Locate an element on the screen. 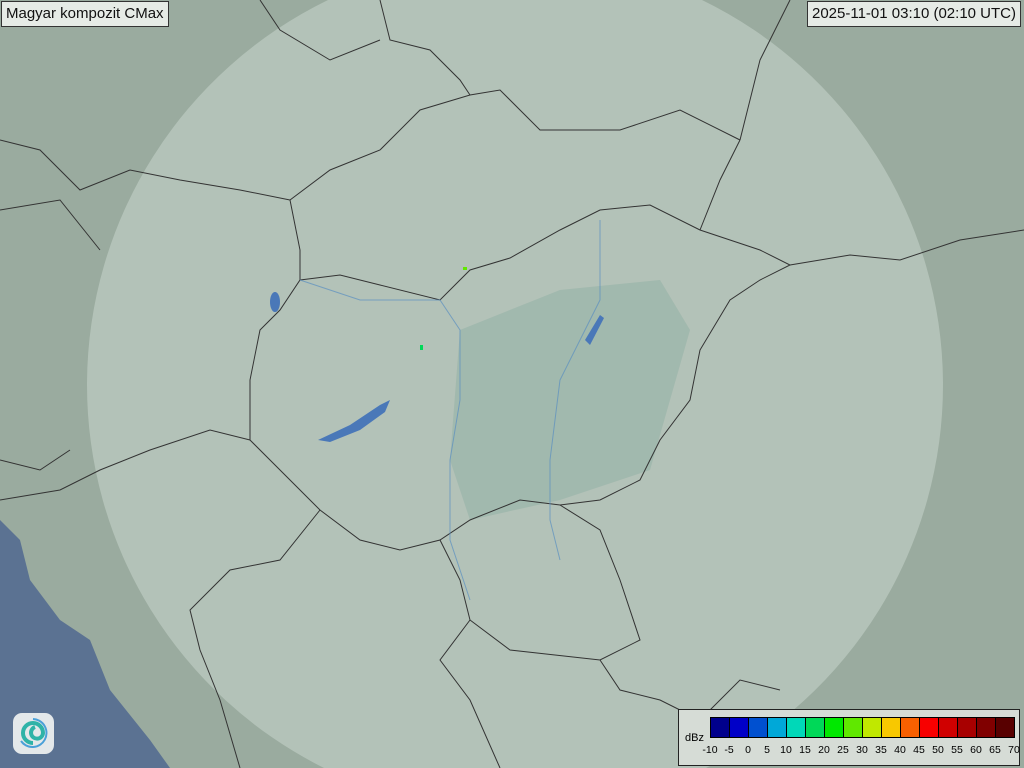 Image resolution: width=1024 pixels, height=768 pixels. hungary-plain is located at coordinates (570, 400).